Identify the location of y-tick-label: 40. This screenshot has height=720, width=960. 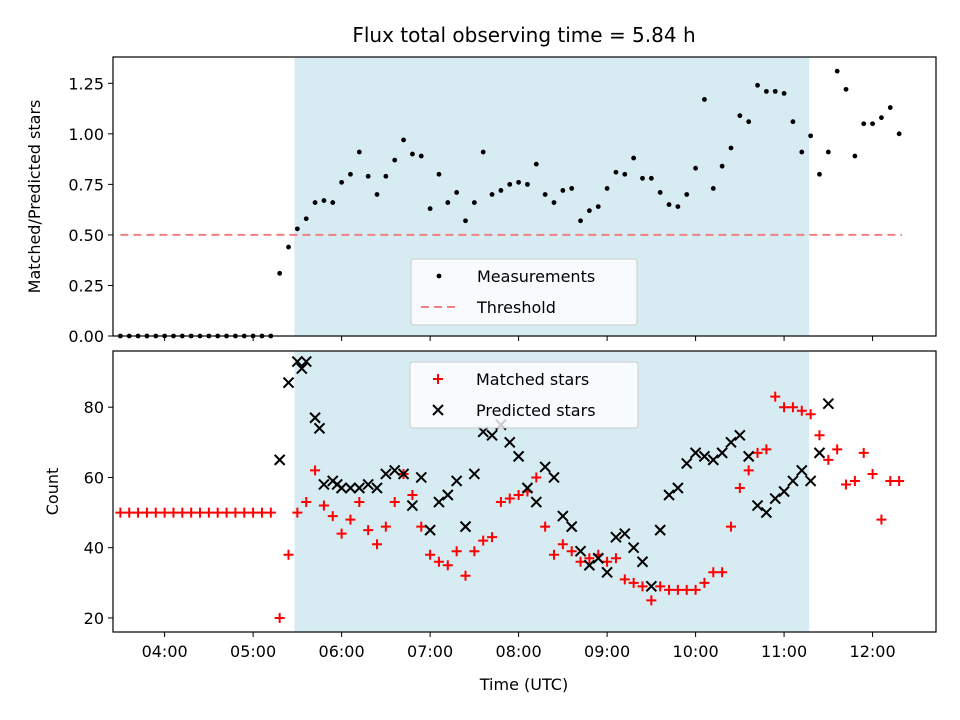
(94, 548).